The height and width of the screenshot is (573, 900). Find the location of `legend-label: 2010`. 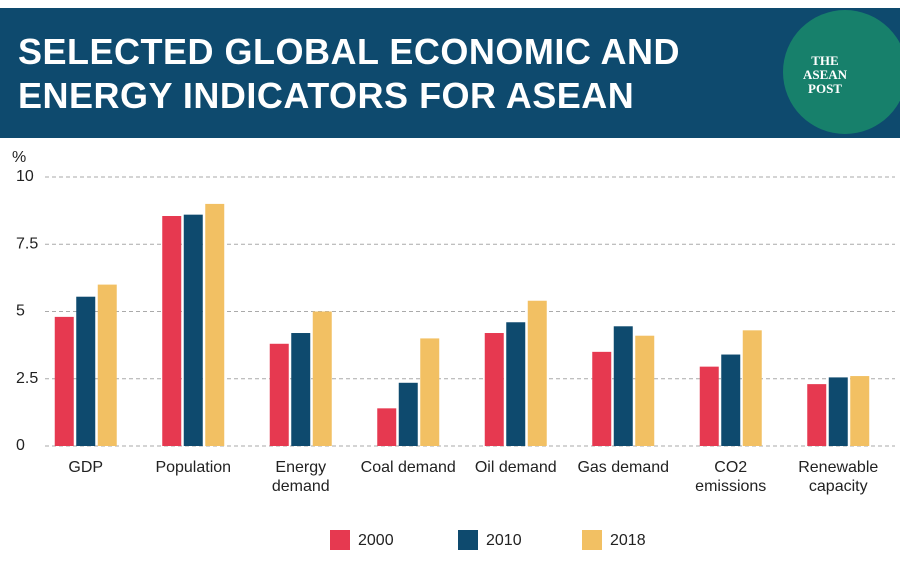

legend-label: 2010 is located at coordinates (504, 540).